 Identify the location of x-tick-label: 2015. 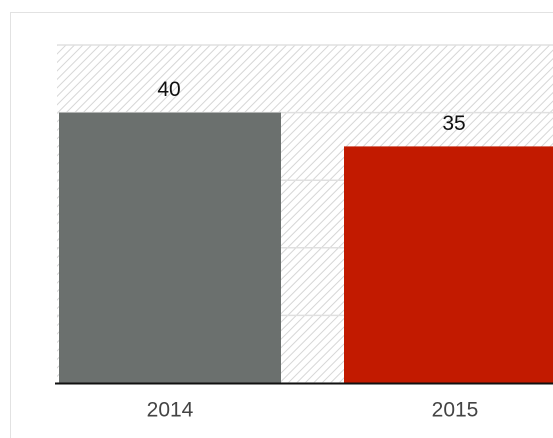
(455, 410).